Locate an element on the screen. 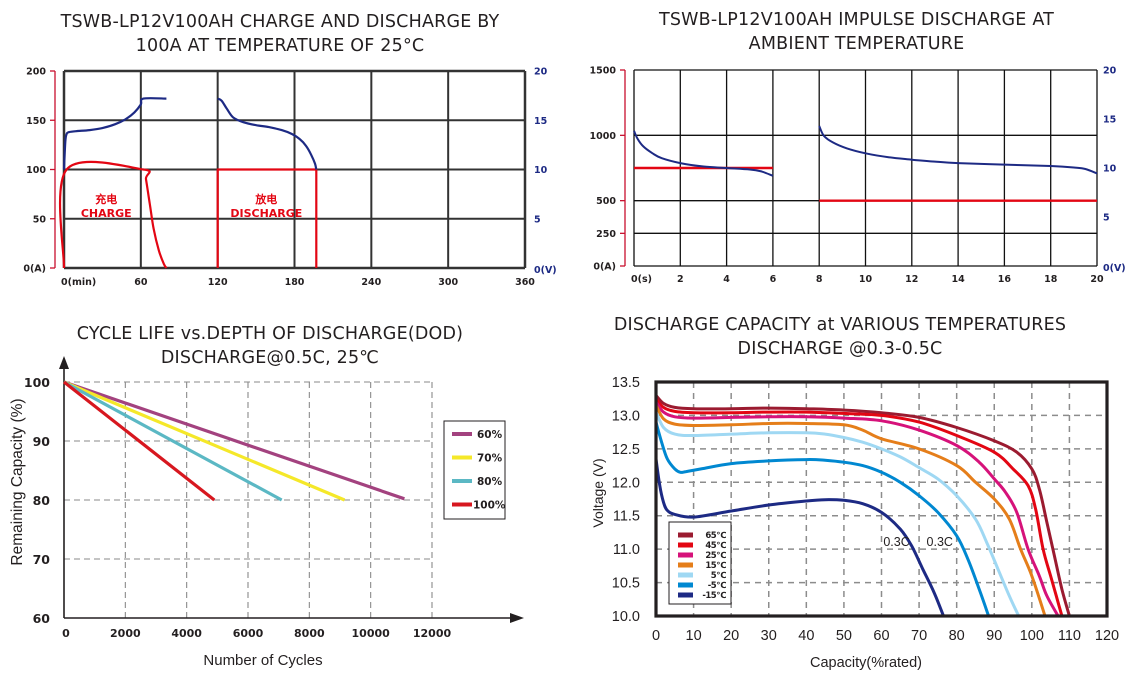  chart2-x-tick-label: 6 is located at coordinates (773, 279).